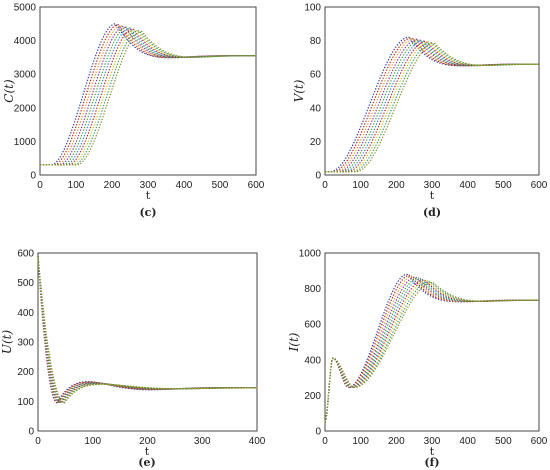 The height and width of the screenshot is (470, 550). I want to click on y-tick-label: 80, so click(316, 41).